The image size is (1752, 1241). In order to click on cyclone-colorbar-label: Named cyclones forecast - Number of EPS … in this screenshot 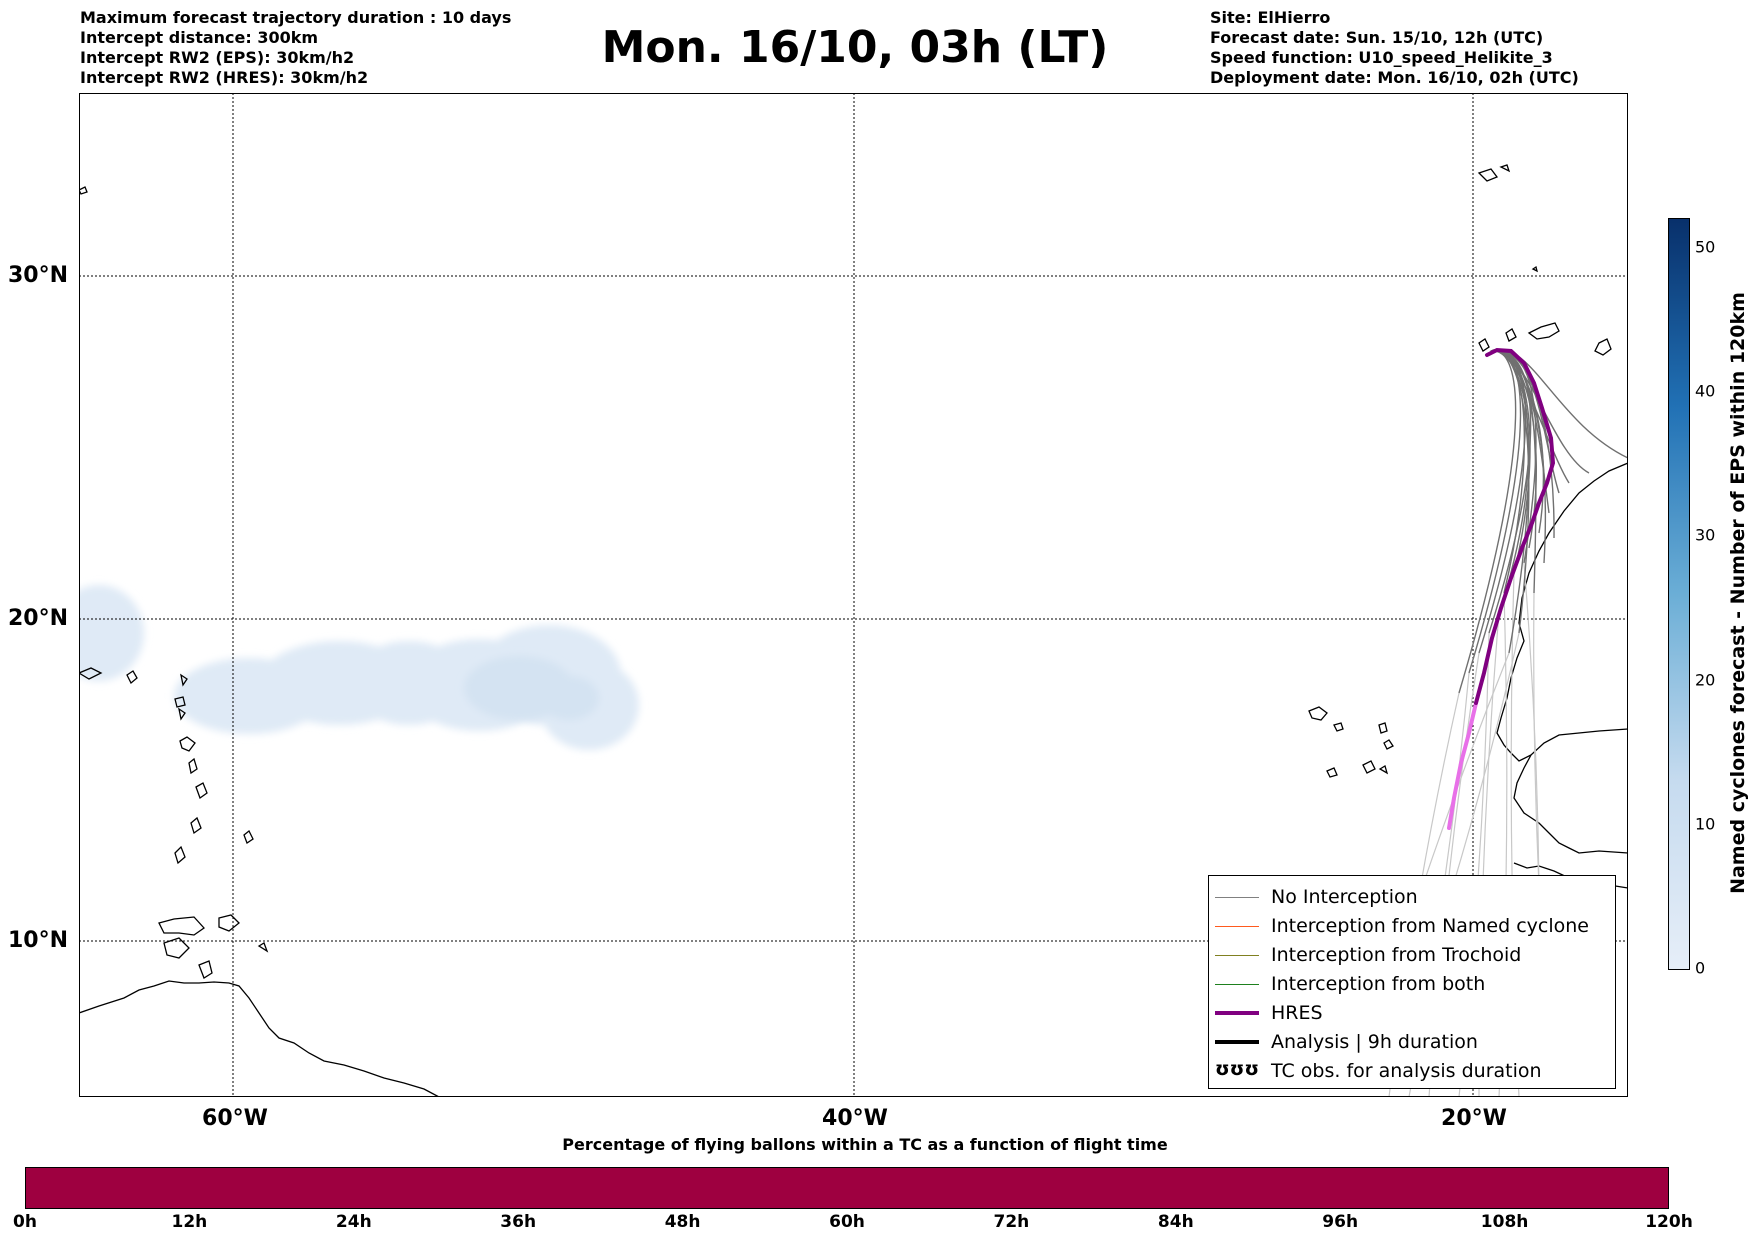, I will do `click(1738, 593)`.